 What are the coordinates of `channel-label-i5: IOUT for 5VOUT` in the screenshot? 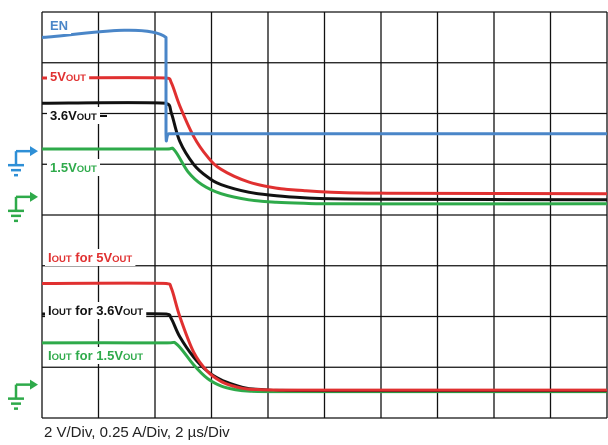 It's located at (90, 257).